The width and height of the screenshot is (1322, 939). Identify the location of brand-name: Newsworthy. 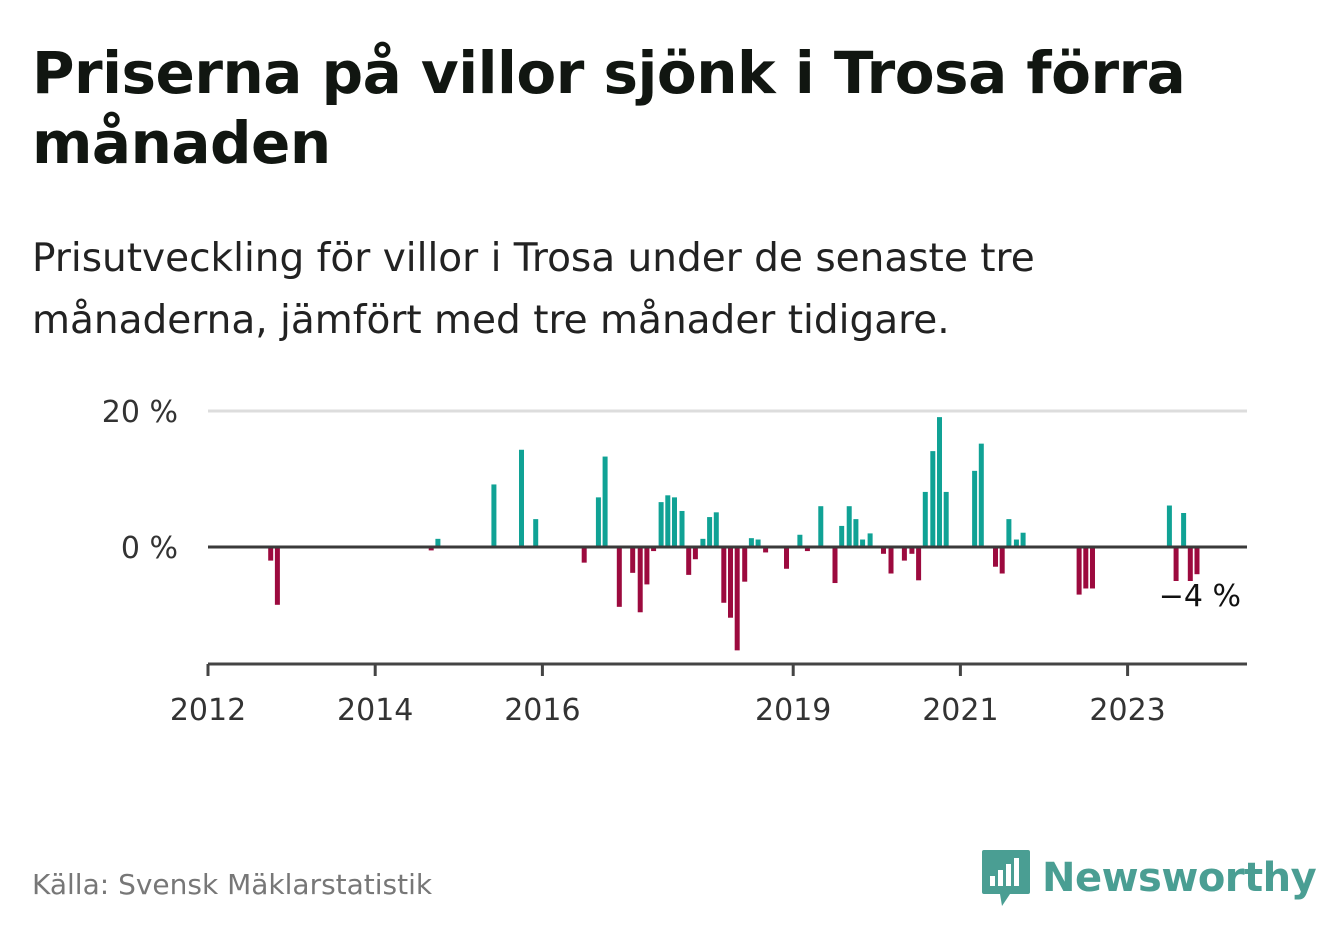
(1179, 878).